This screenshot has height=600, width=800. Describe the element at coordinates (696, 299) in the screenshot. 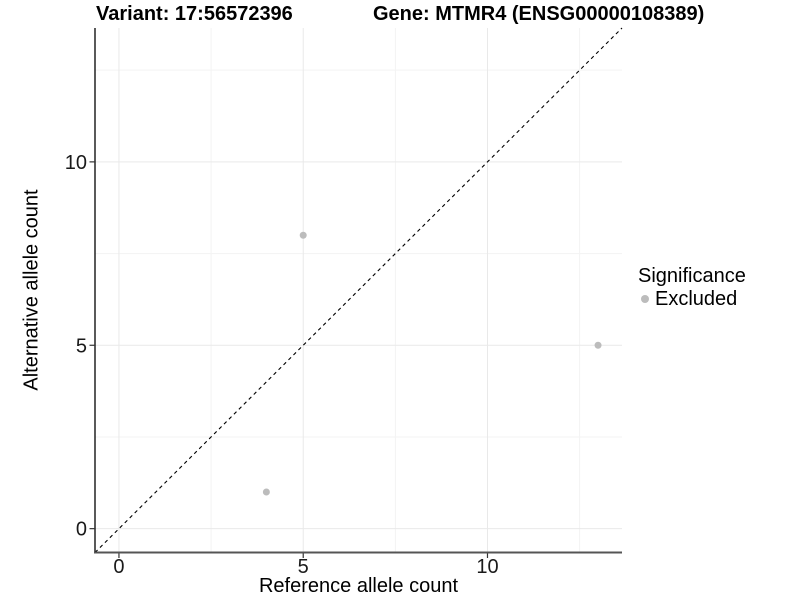

I see `legend-item-label: Excluded` at that location.